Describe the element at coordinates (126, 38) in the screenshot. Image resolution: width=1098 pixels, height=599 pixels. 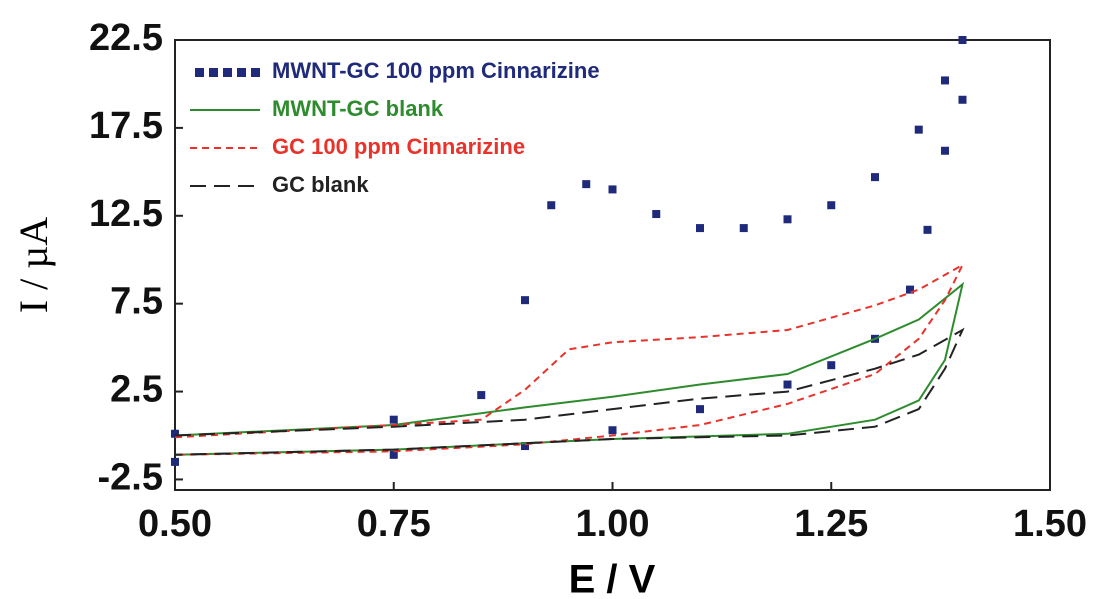
I see `y-tick-label: 22.5` at that location.